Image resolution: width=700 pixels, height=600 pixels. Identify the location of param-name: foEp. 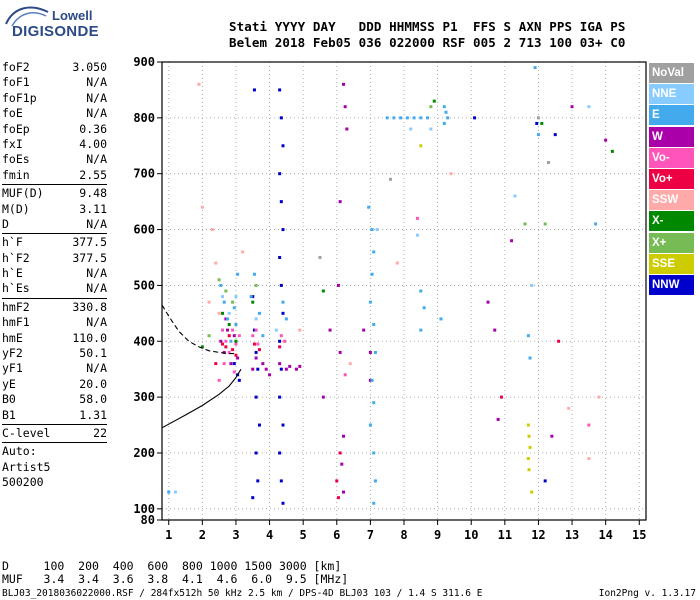
(16, 128).